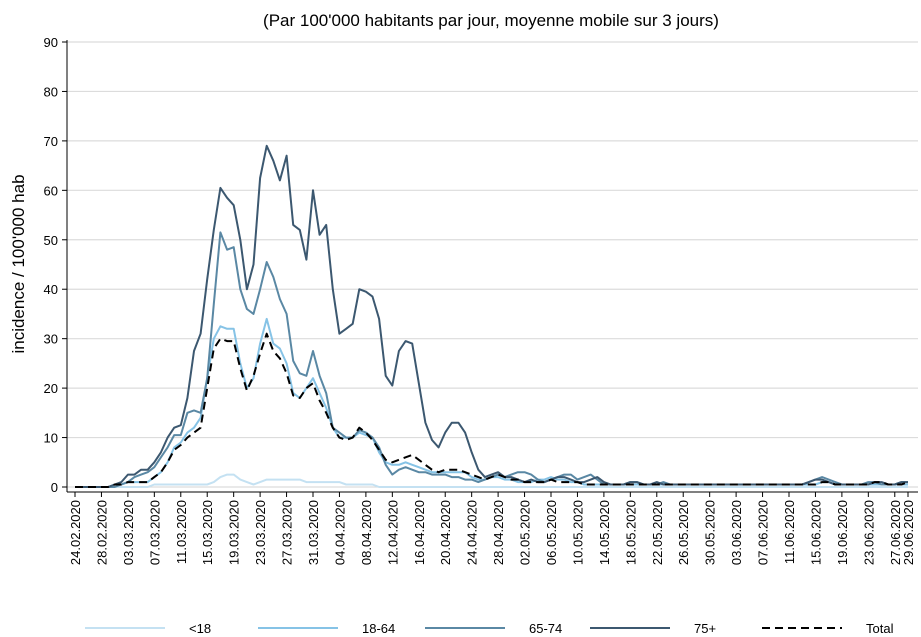 This screenshot has height=637, width=921. What do you see at coordinates (51, 339) in the screenshot?
I see `y-tick-label: 30` at bounding box center [51, 339].